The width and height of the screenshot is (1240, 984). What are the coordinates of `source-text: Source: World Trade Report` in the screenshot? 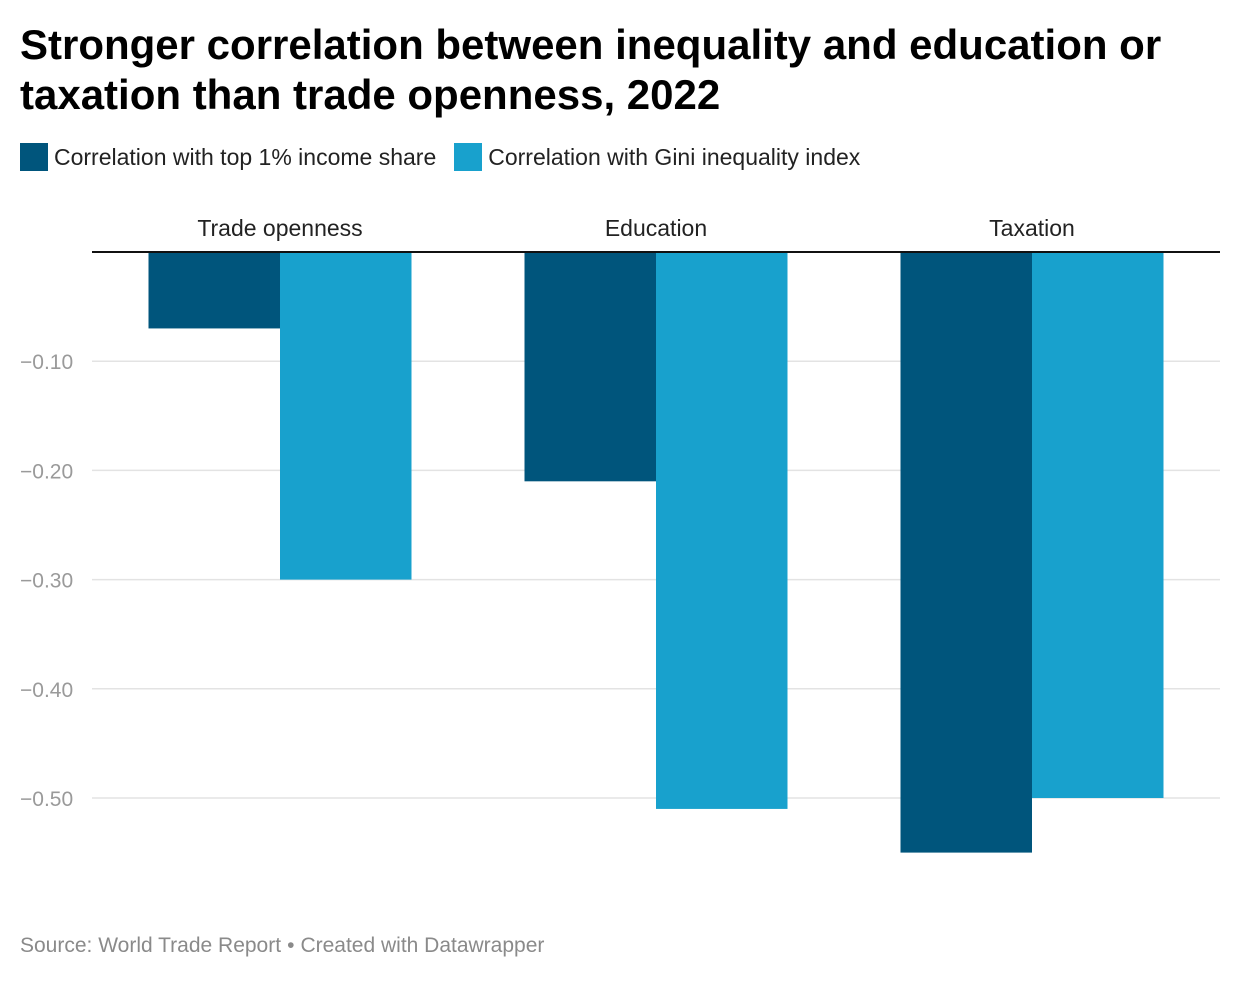 It's located at (151, 945).